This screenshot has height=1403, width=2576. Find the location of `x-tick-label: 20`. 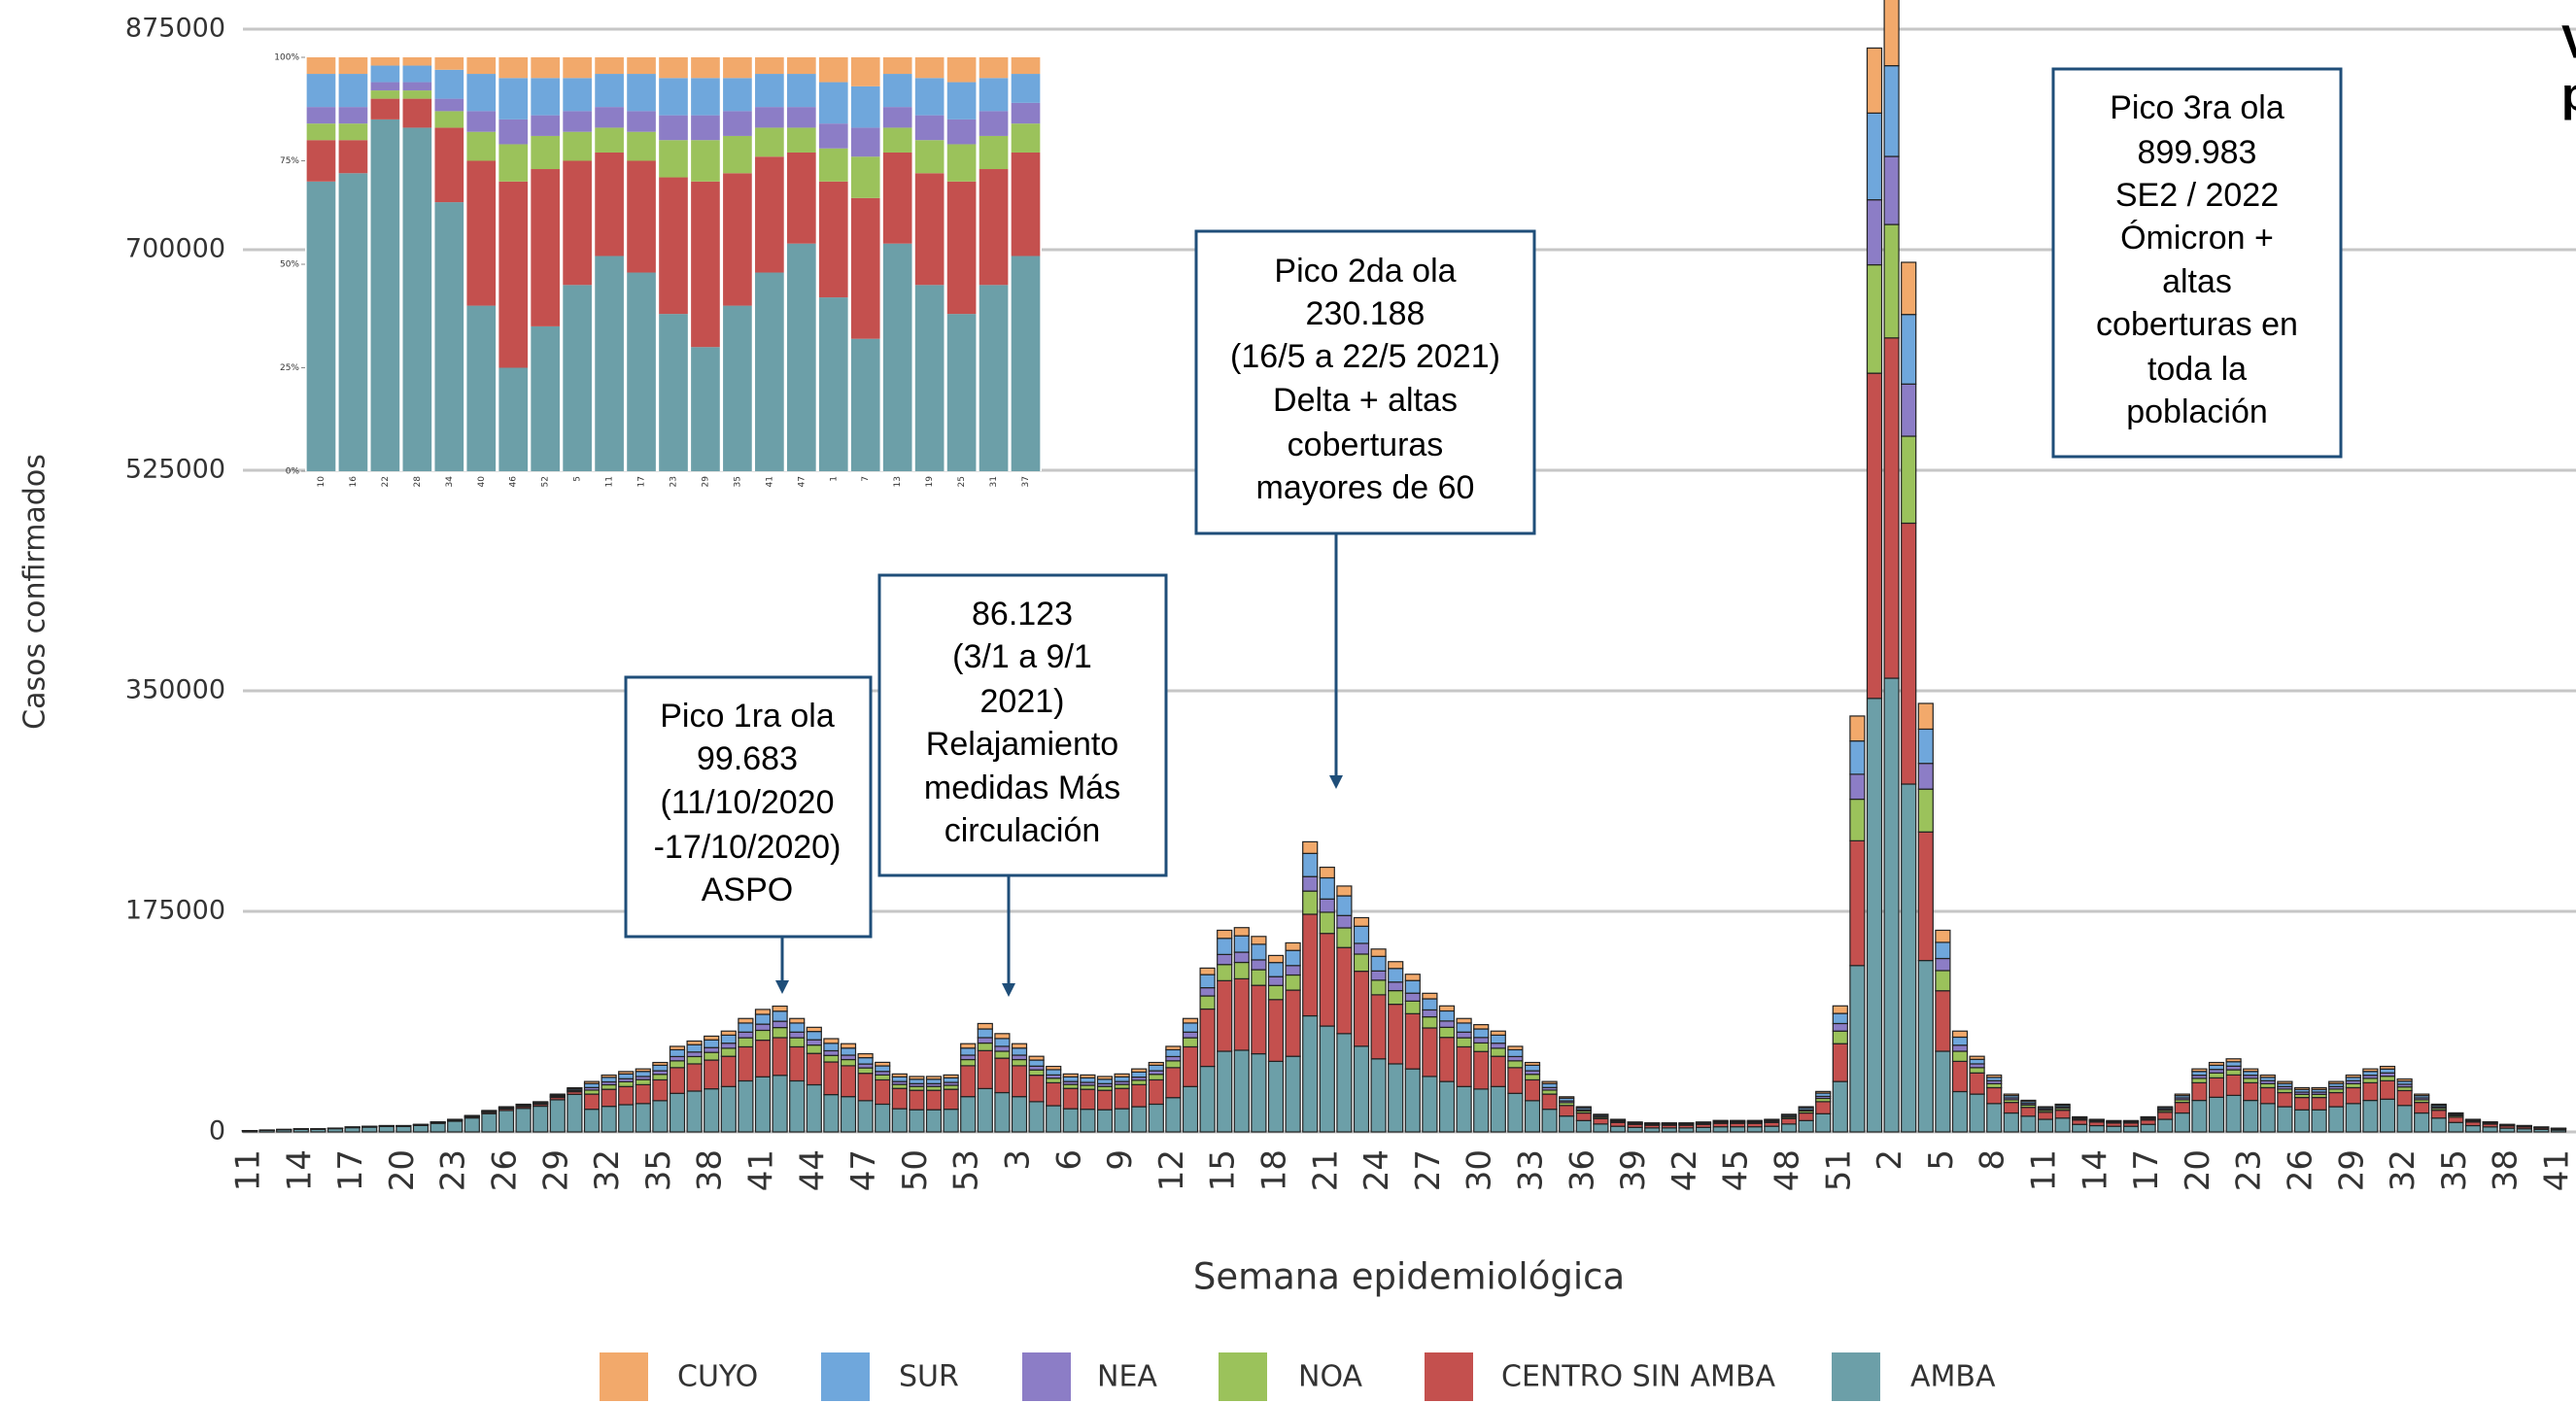

x-tick-label: 20 is located at coordinates (403, 1170).